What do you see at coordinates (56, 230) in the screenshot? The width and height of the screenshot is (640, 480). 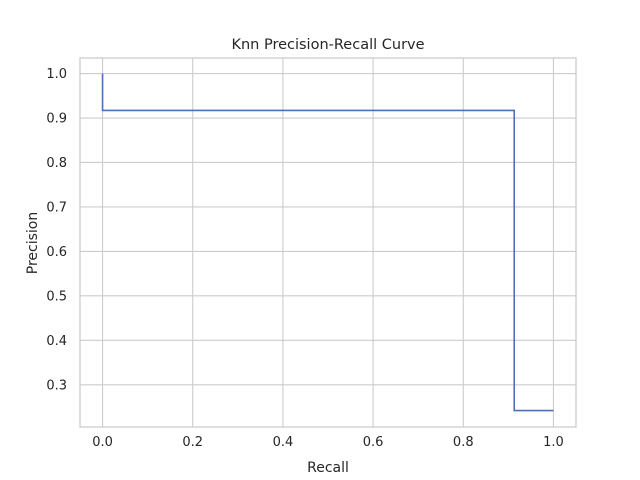 I see `y-axis-ticks: 0.3 0.4 0.5 0.6 0.7 0.8 0.9 1.0` at bounding box center [56, 230].